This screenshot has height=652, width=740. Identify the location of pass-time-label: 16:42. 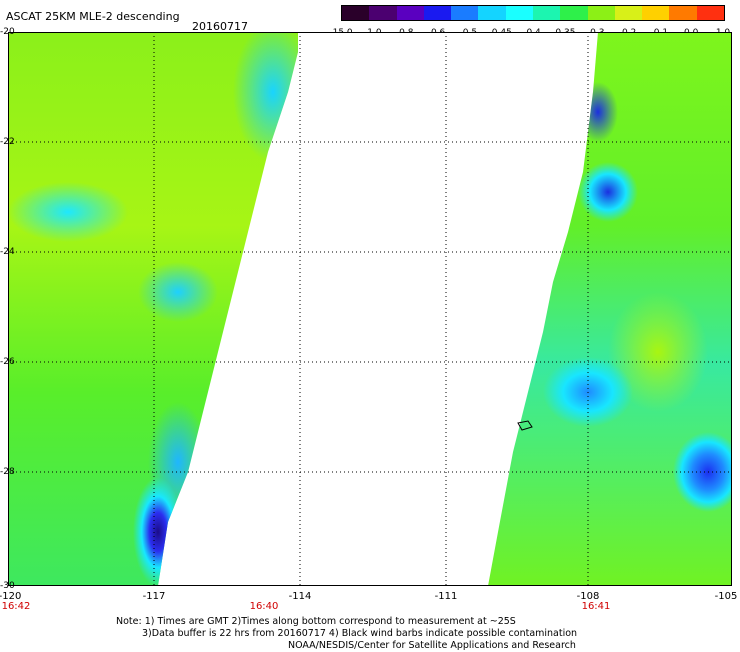
(16, 606).